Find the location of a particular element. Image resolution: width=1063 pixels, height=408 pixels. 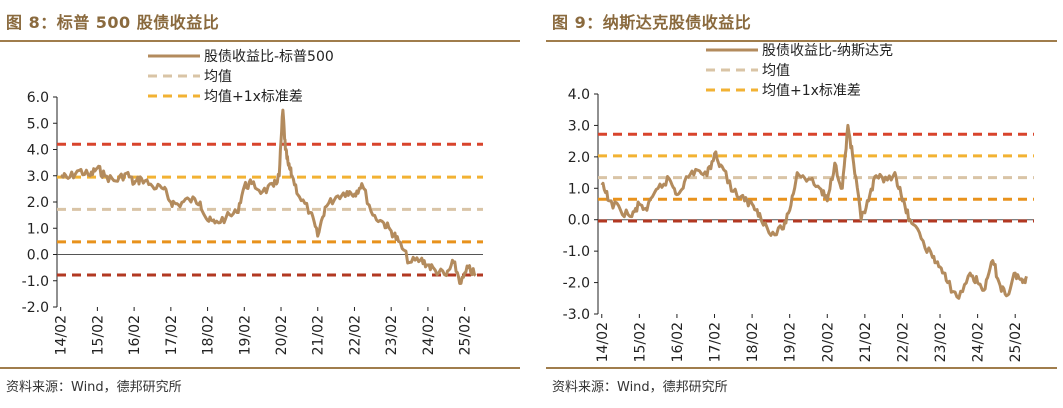

chart-title-sp500: 图 8：标普 500 股债收益比 is located at coordinates (113, 22).